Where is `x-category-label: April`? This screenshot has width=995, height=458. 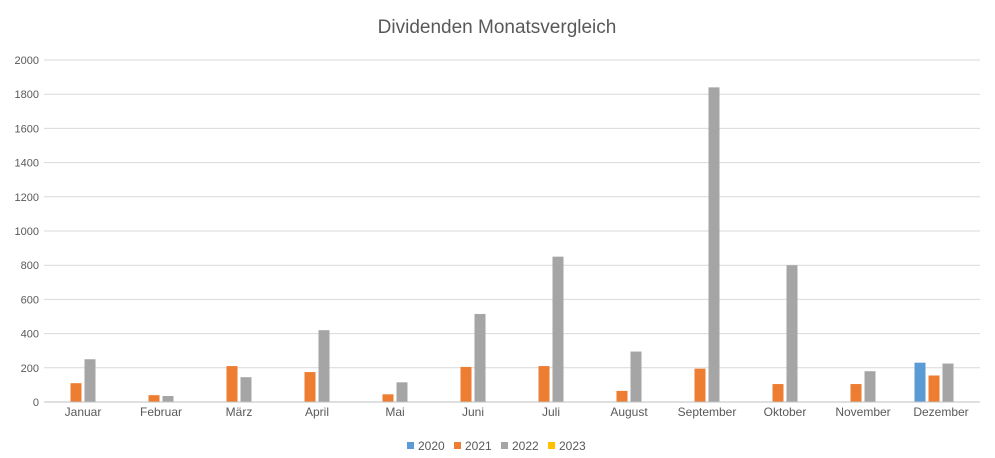
x-category-label: April is located at coordinates (317, 412).